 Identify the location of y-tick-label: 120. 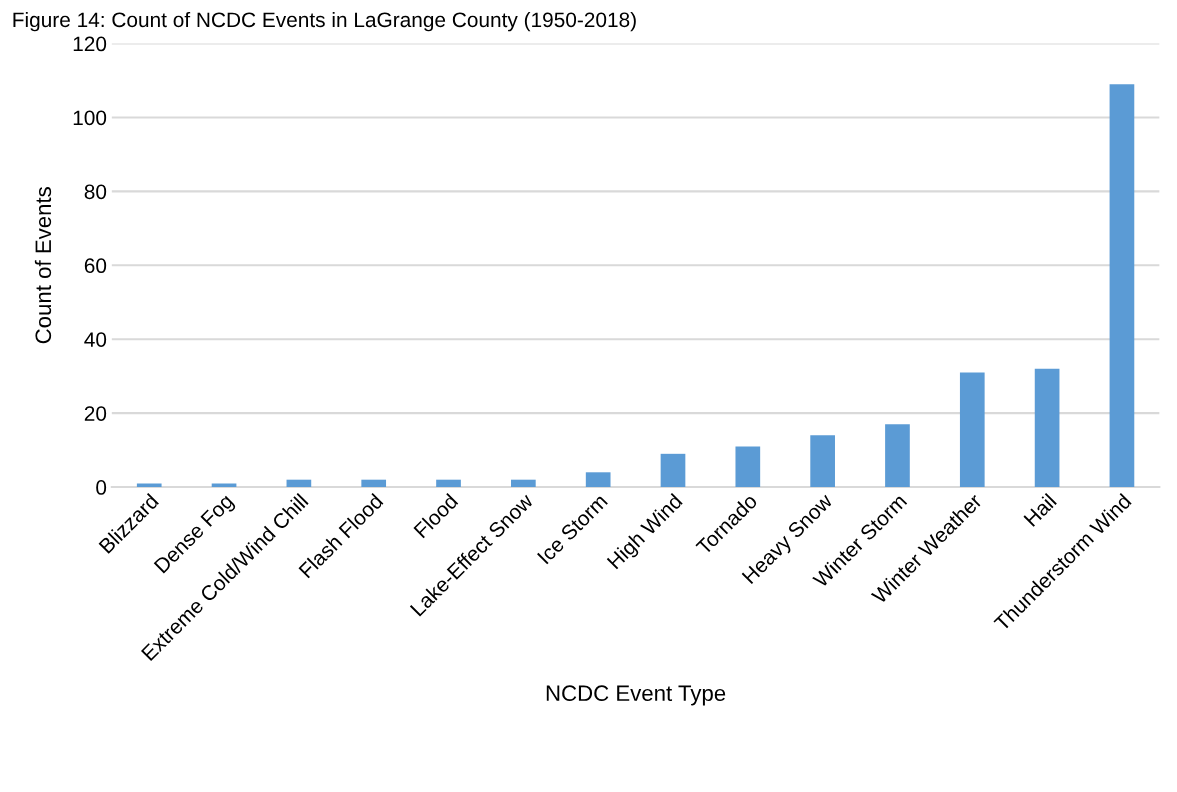
(90, 44).